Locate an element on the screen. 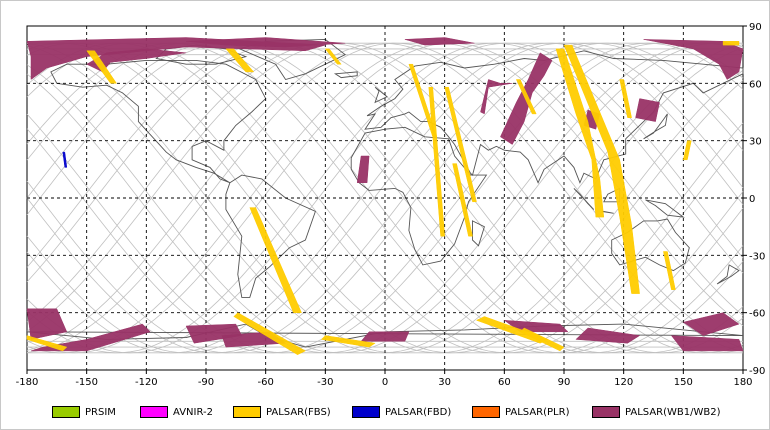 The image size is (770, 430). x-tick-label: -90 is located at coordinates (206, 382).